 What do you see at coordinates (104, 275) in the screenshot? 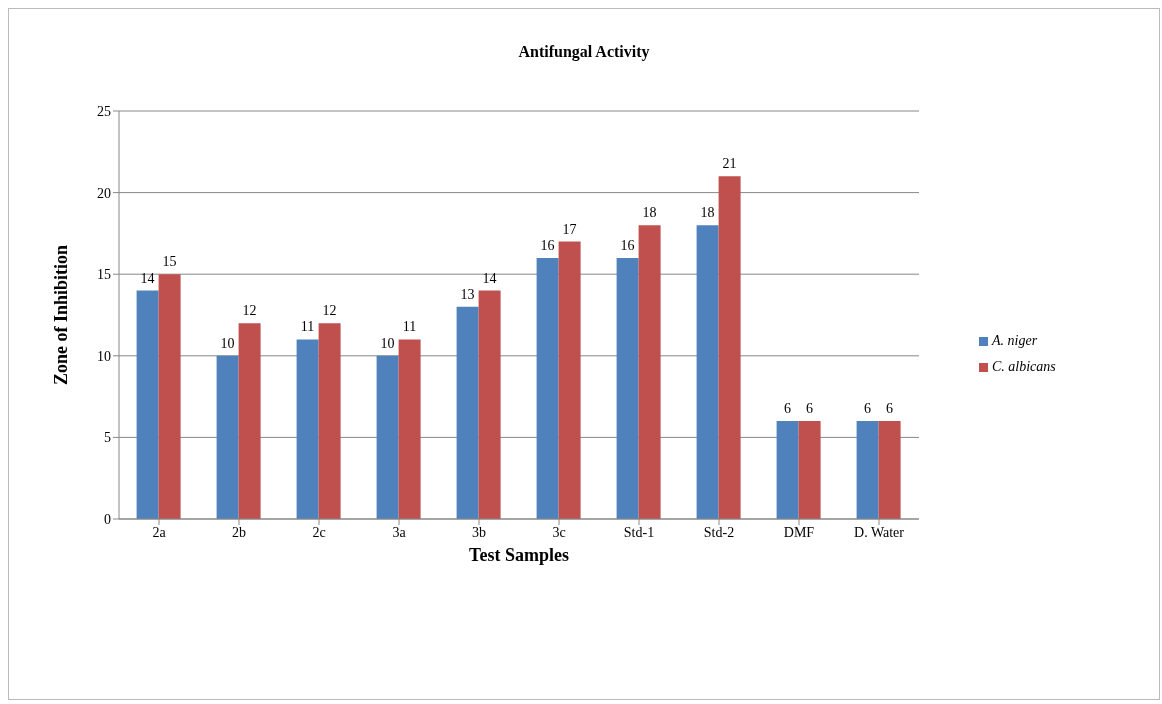
I see `y-tick-label: 15` at bounding box center [104, 275].